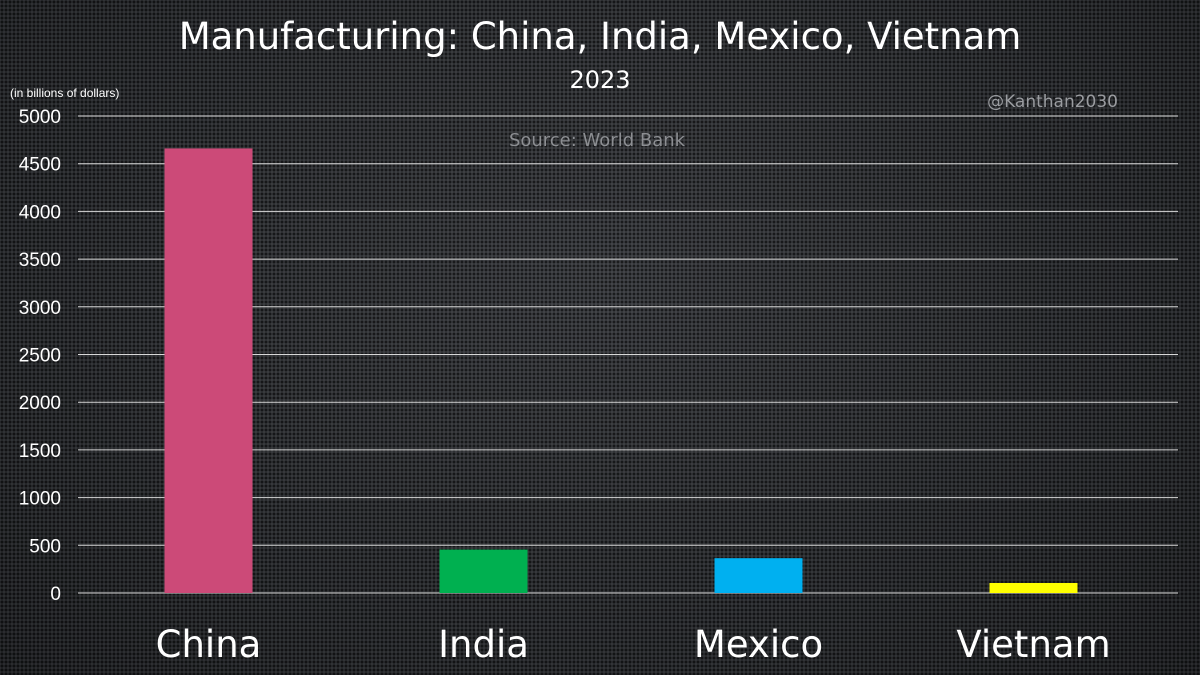 The width and height of the screenshot is (1200, 675). I want to click on x-tick-label: India, so click(483, 644).